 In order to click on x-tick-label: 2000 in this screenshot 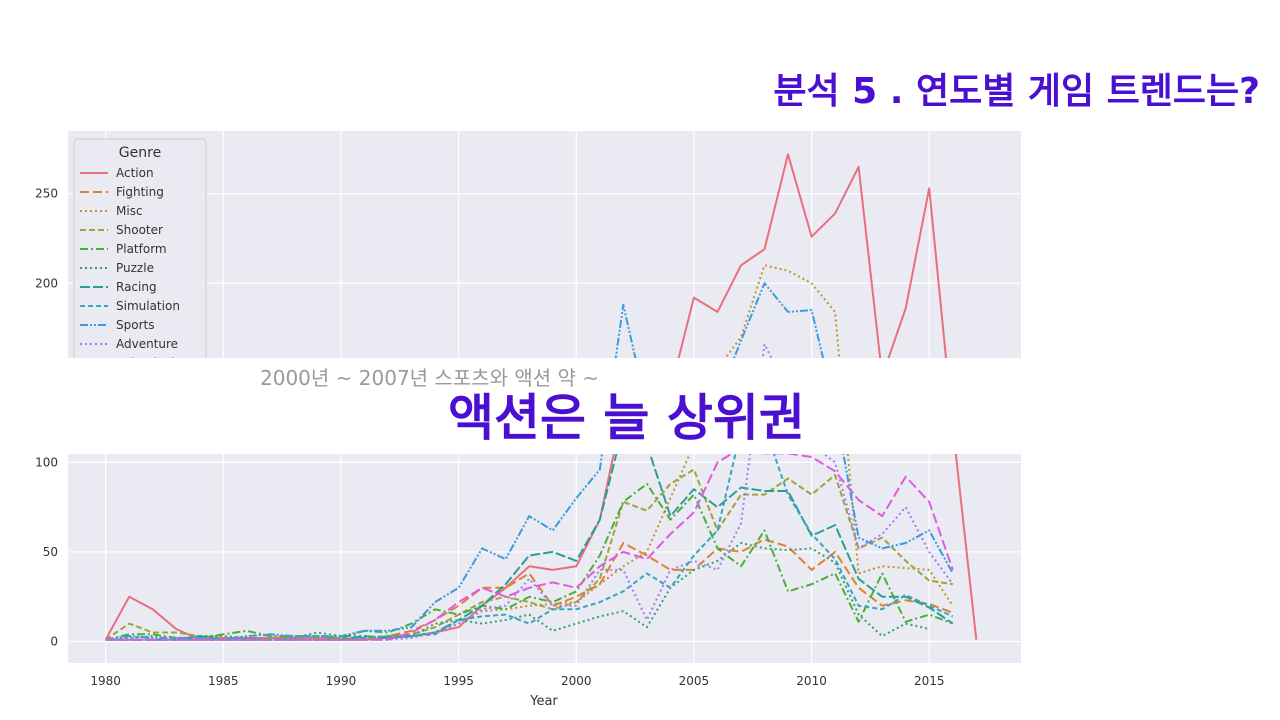, I will do `click(576, 681)`.